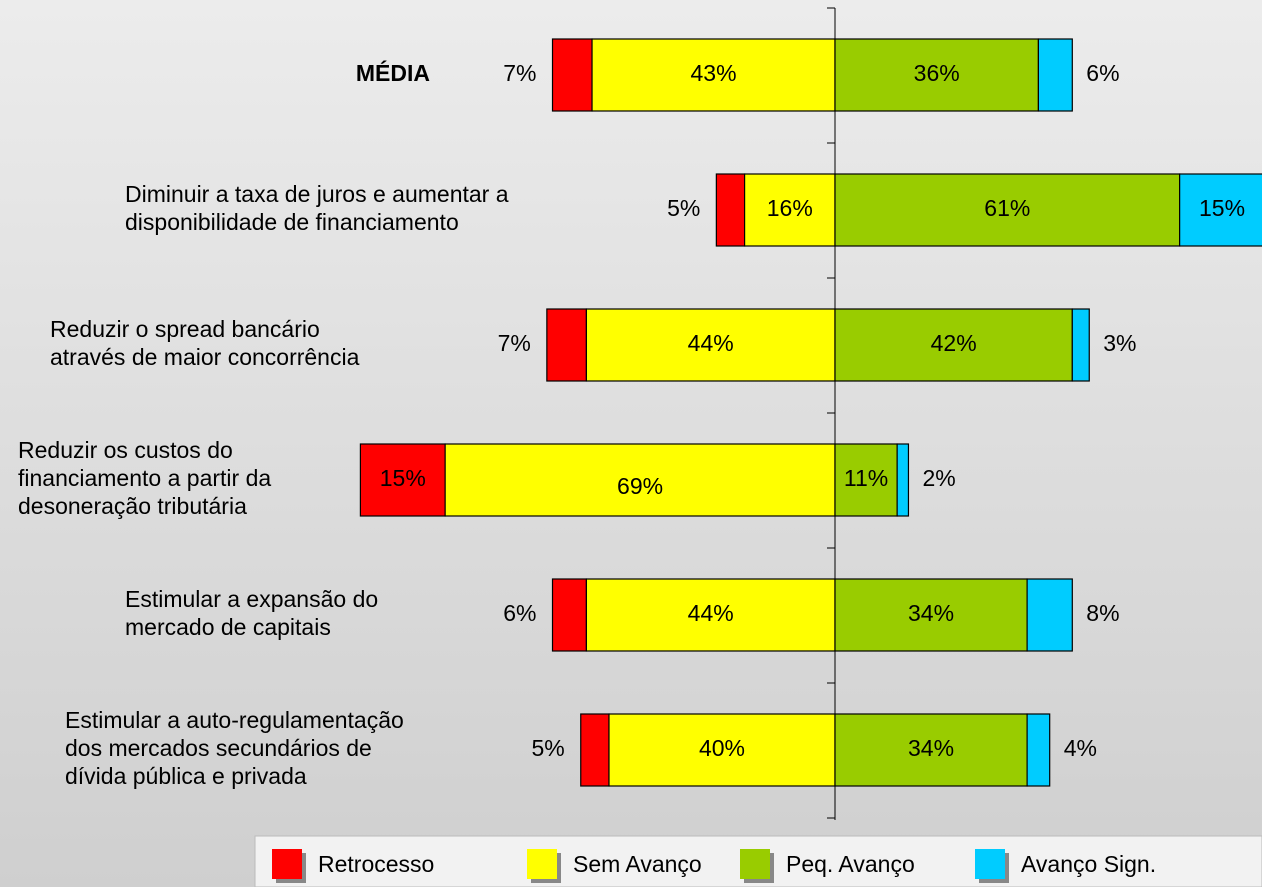 The image size is (1262, 887). Describe the element at coordinates (205, 357) in the screenshot. I see `category-label: através de maior concorrência` at that location.